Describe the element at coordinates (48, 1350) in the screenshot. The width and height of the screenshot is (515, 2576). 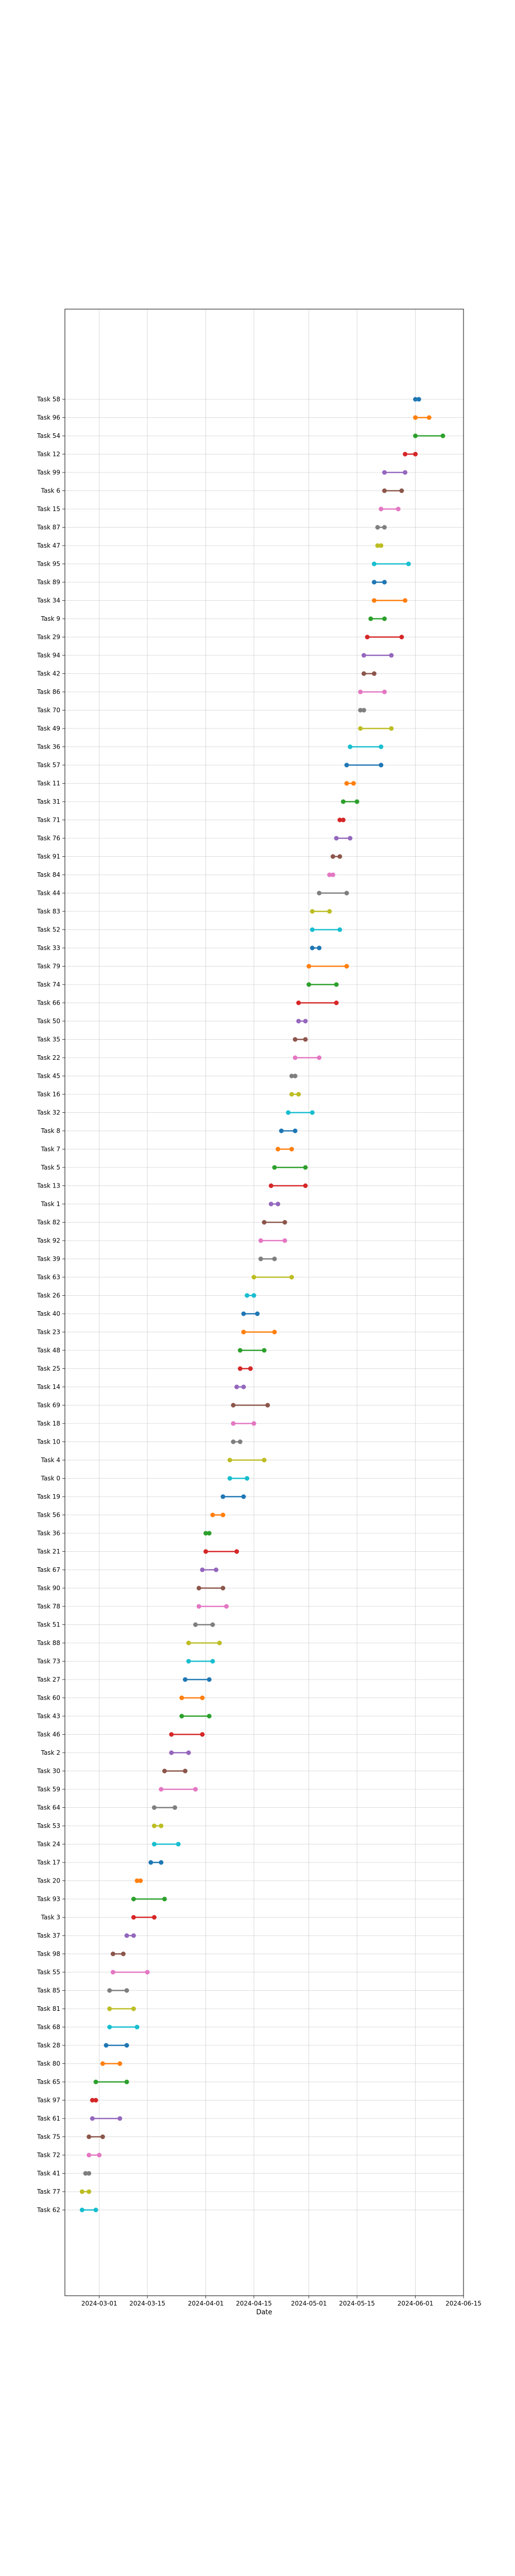
I see `y-tick-label: Task 48` at that location.